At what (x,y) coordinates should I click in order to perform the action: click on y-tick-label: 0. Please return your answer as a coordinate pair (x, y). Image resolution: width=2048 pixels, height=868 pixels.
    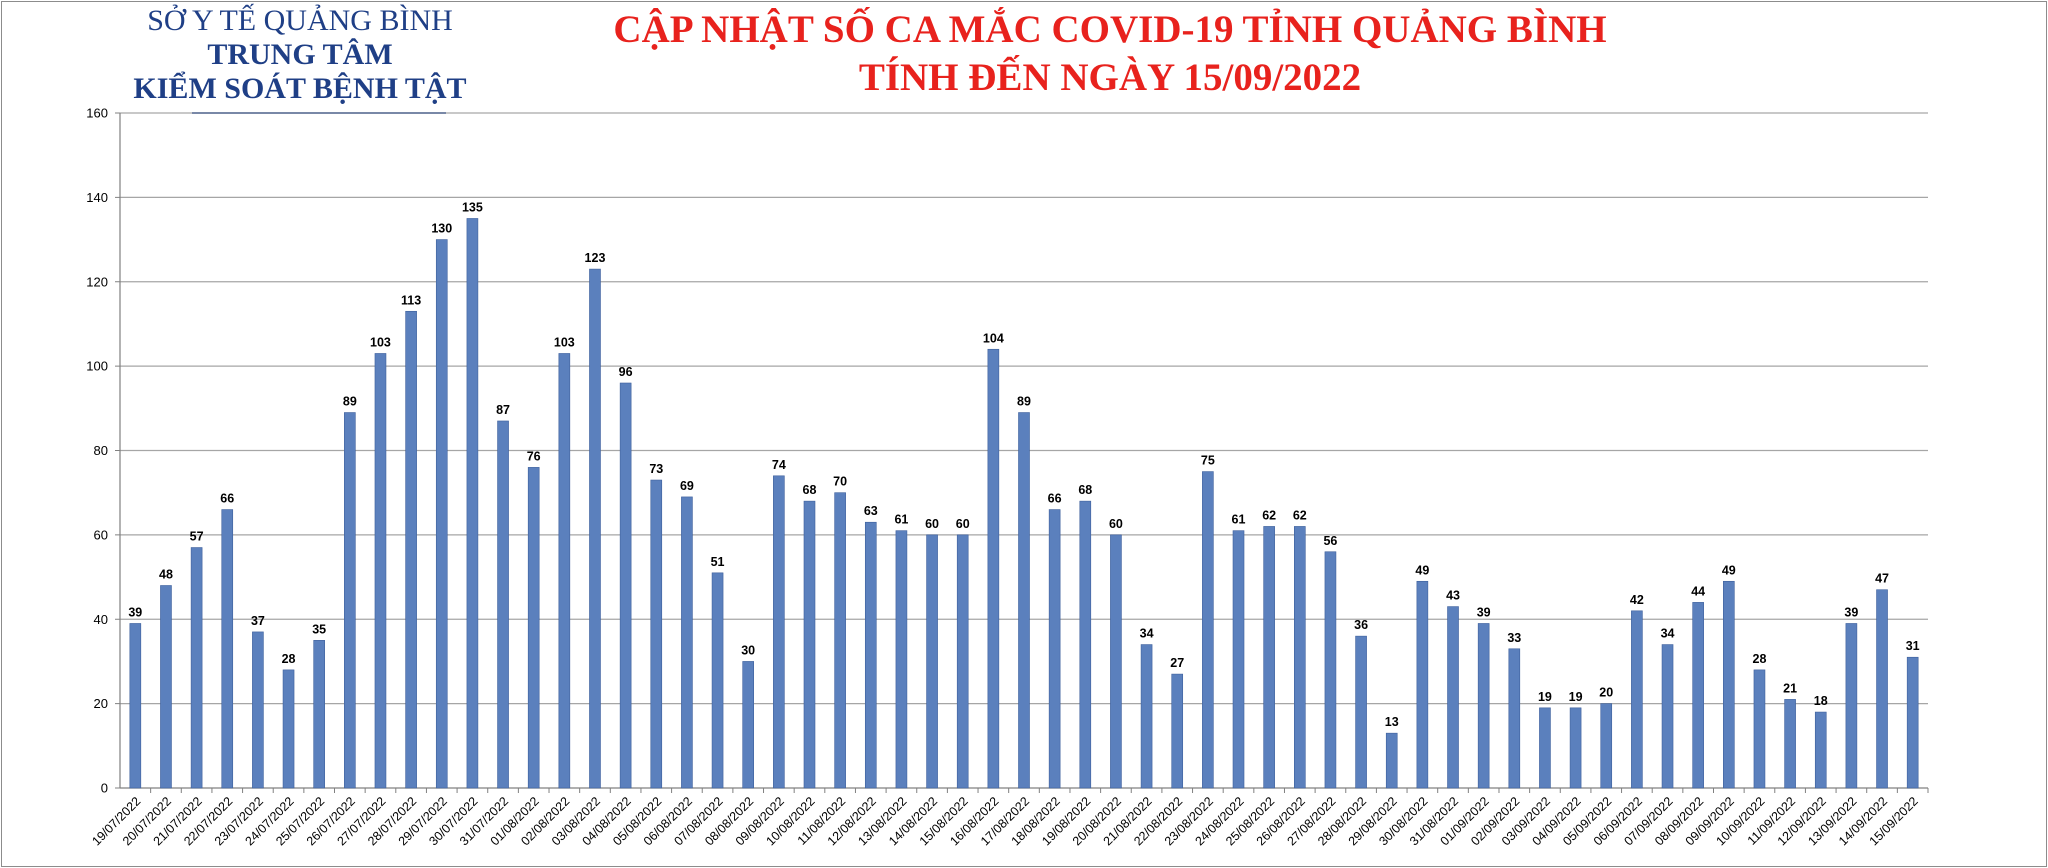
    Looking at the image, I should click on (104, 788).